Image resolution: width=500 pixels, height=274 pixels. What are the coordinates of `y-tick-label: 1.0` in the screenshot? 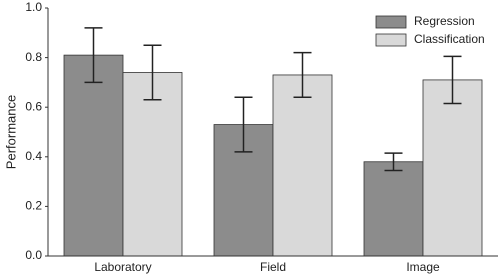 It's located at (33, 7).